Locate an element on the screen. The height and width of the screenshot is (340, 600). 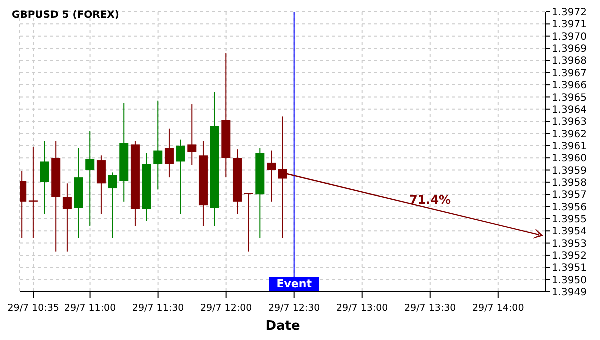
y-tick-label: 1.3960 is located at coordinates (569, 159).